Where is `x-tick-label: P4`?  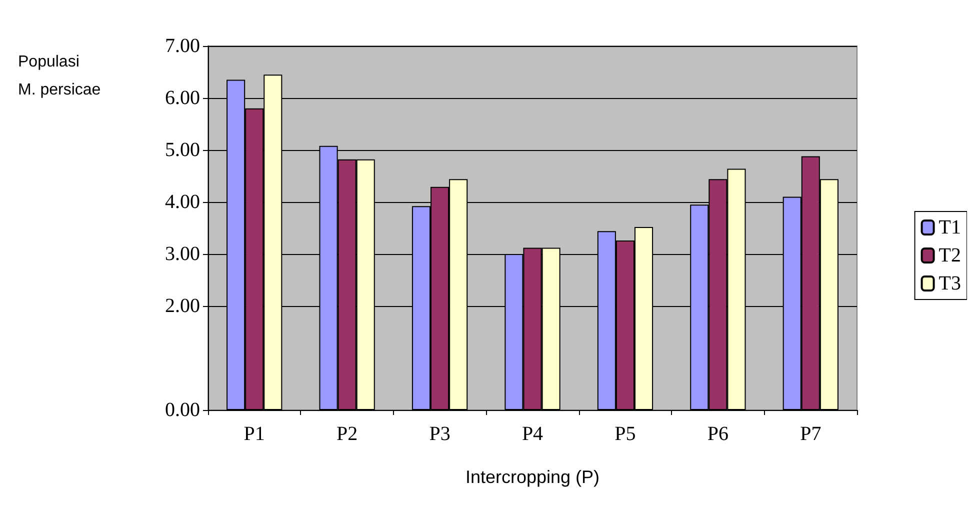 x-tick-label: P4 is located at coordinates (533, 434).